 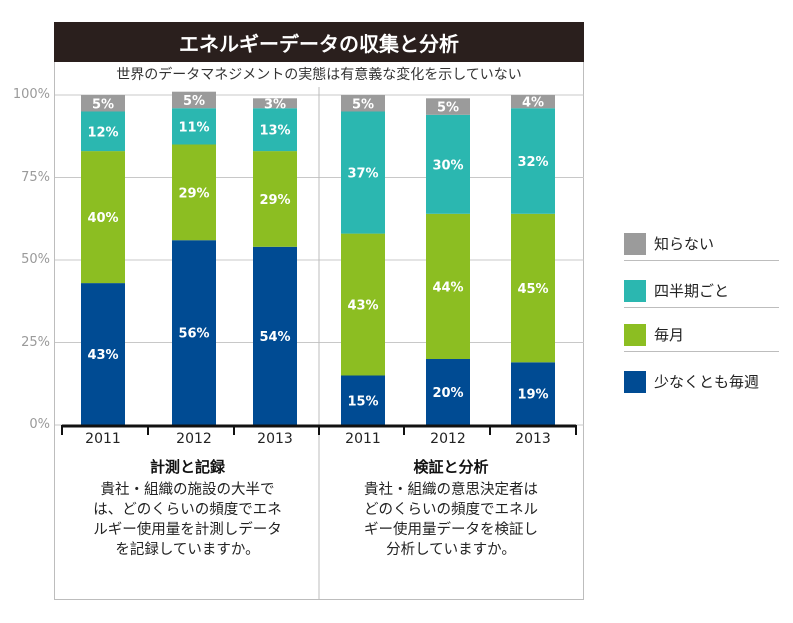 I want to click on data-label: 32%, so click(x=532, y=162).